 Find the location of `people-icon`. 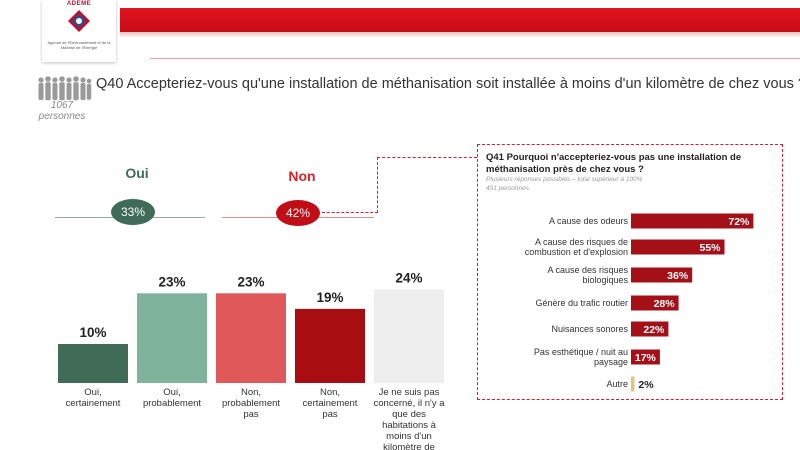

people-icon is located at coordinates (65, 88).